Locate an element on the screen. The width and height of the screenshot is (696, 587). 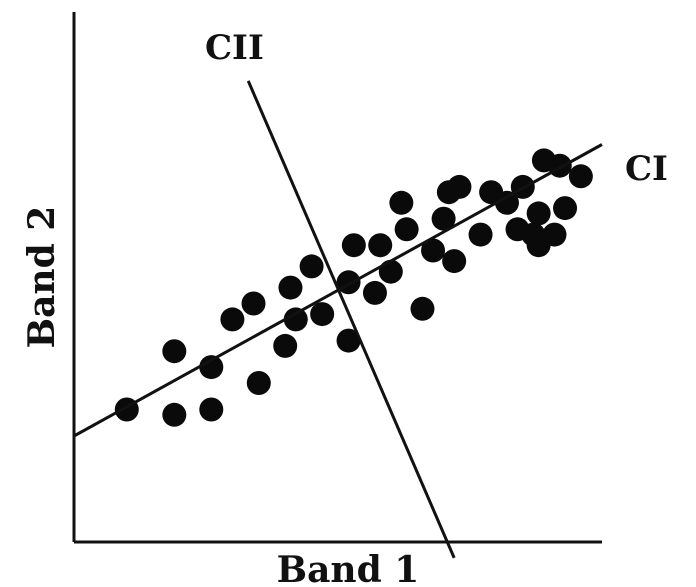
ci-label: CI is located at coordinates (646, 169).